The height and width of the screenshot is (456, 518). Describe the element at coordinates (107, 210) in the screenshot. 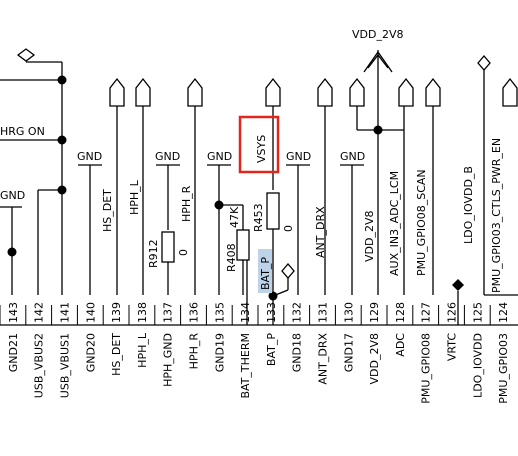

I see `net-label-hs-det: HS_DET` at that location.